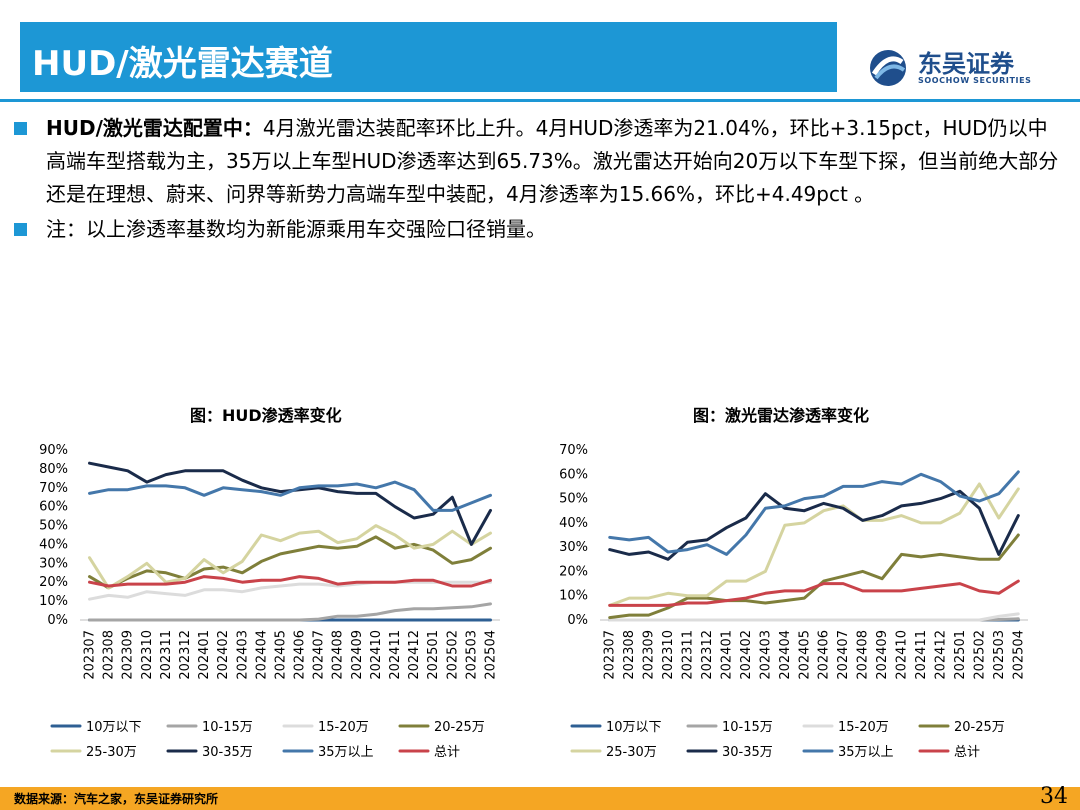 The width and height of the screenshot is (1080, 810). I want to click on data-source: 数据来源：汽车之家，东吴证券研究所, so click(116, 799).